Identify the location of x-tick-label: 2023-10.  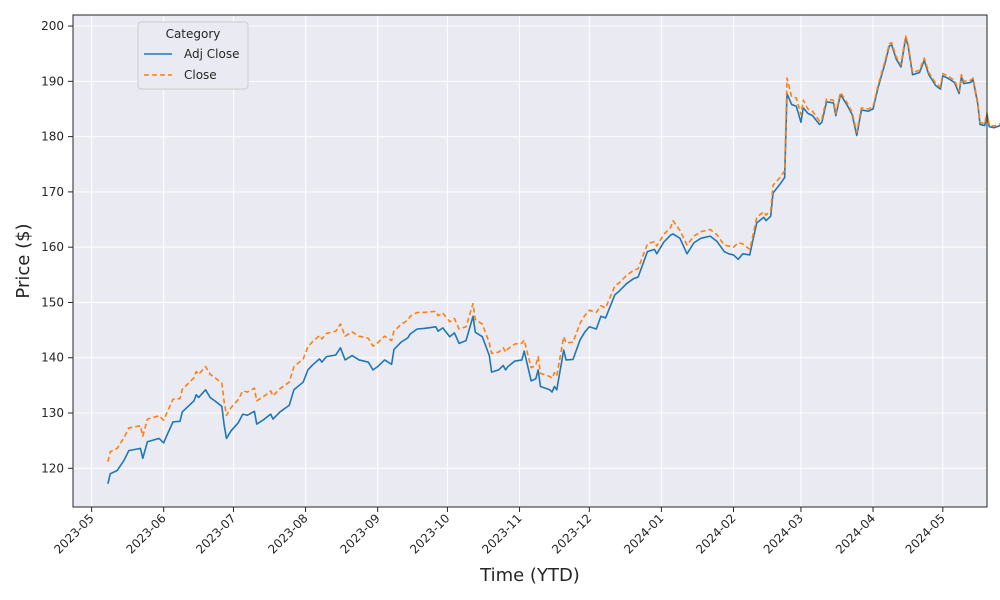
(429, 533).